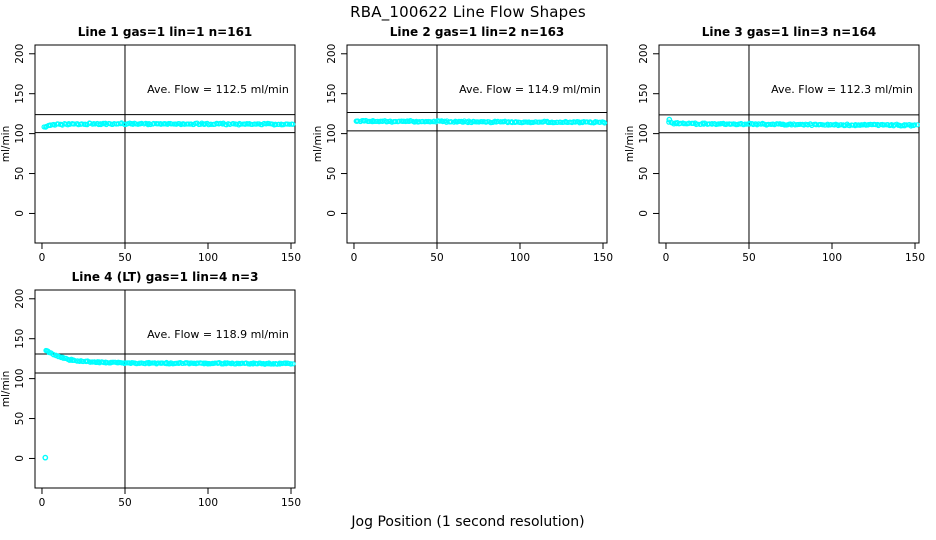  I want to click on panel-title: Line 3 gas=1 lin=3 n=164, so click(789, 32).